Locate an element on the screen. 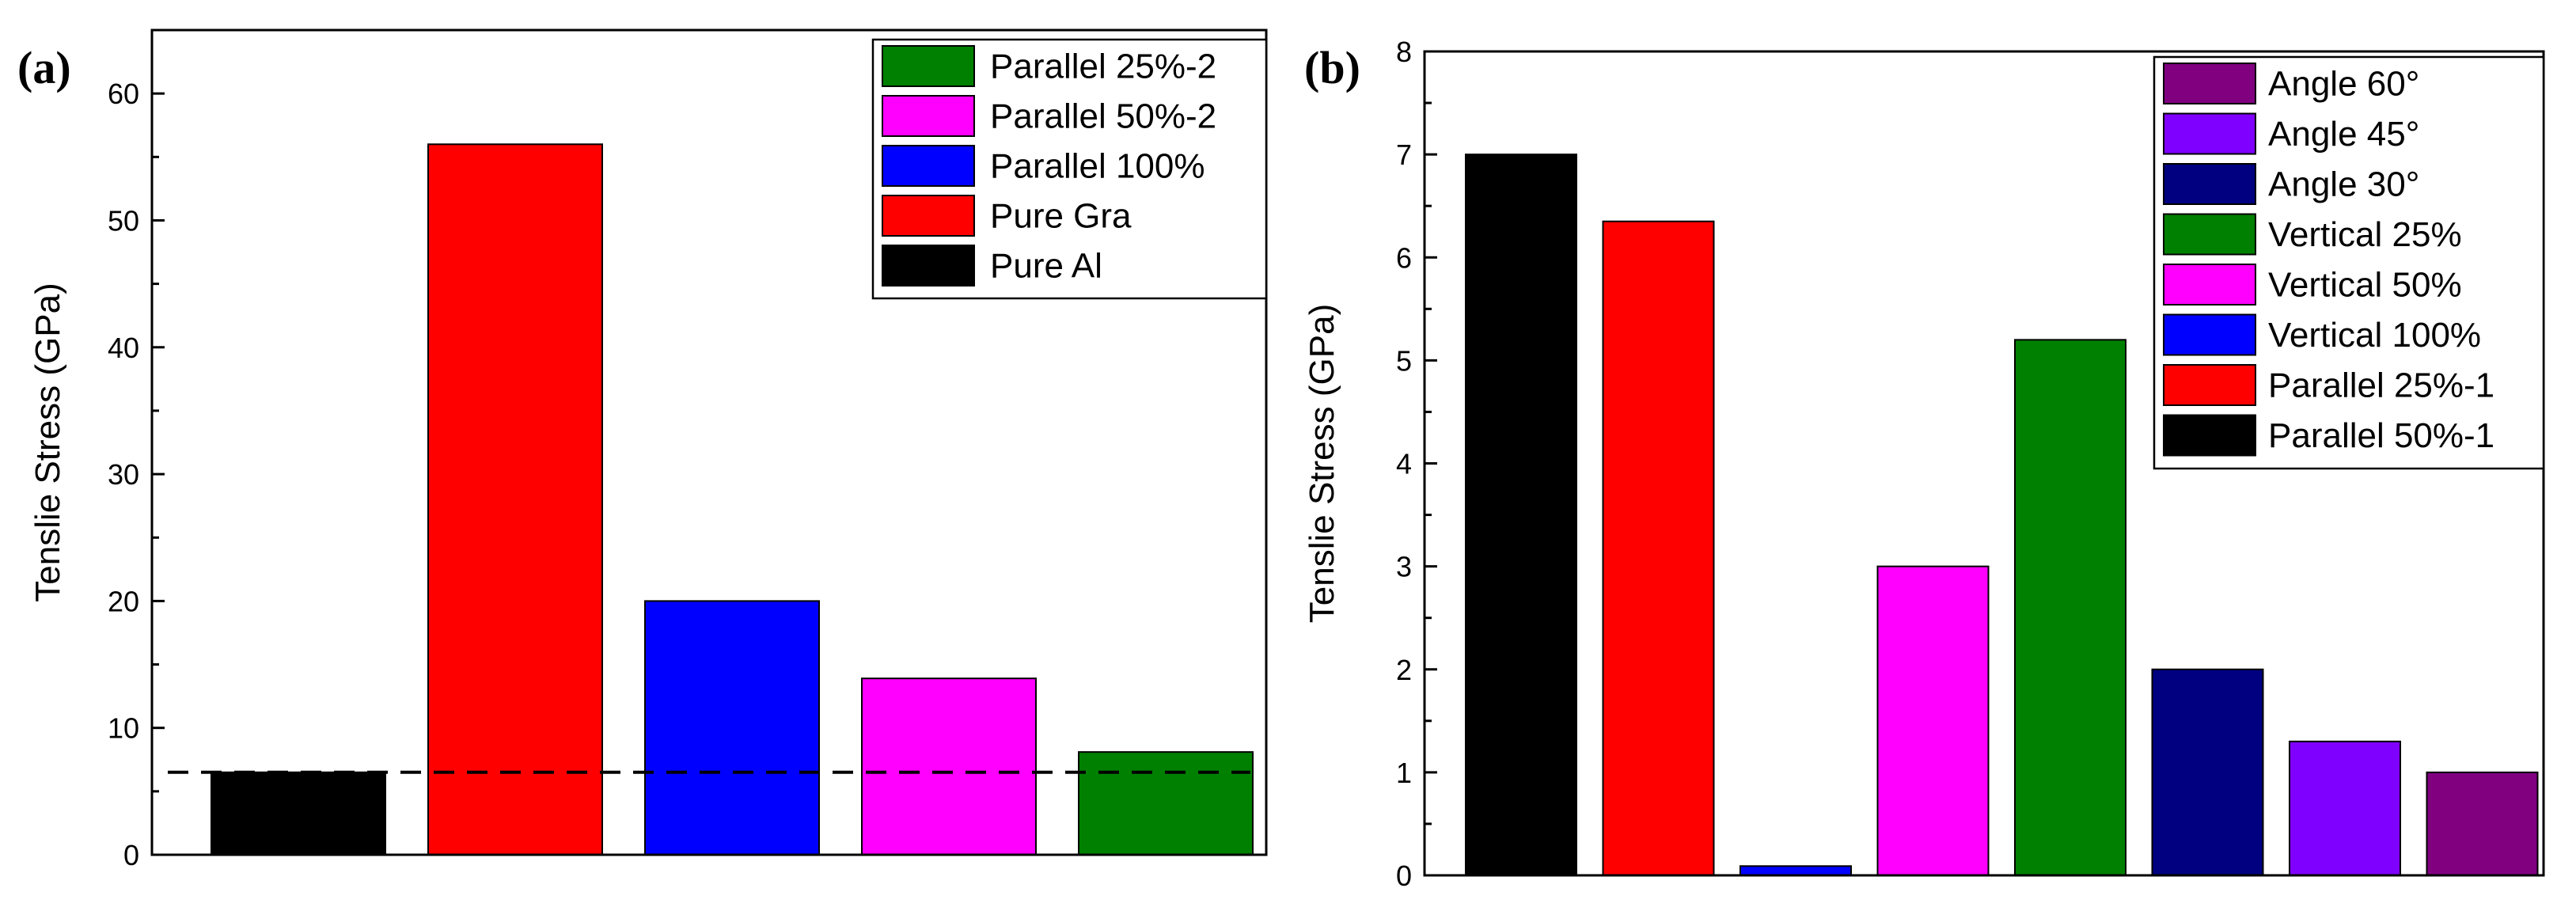  legend-label-pure-al: Pure Al is located at coordinates (1046, 266).